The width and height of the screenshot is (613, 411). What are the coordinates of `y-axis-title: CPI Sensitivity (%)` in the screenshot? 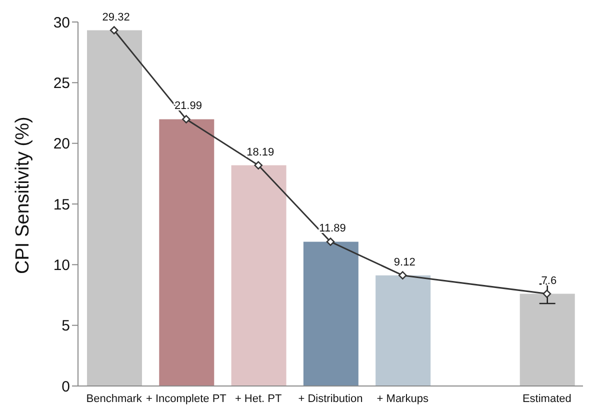 It's located at (23, 195).